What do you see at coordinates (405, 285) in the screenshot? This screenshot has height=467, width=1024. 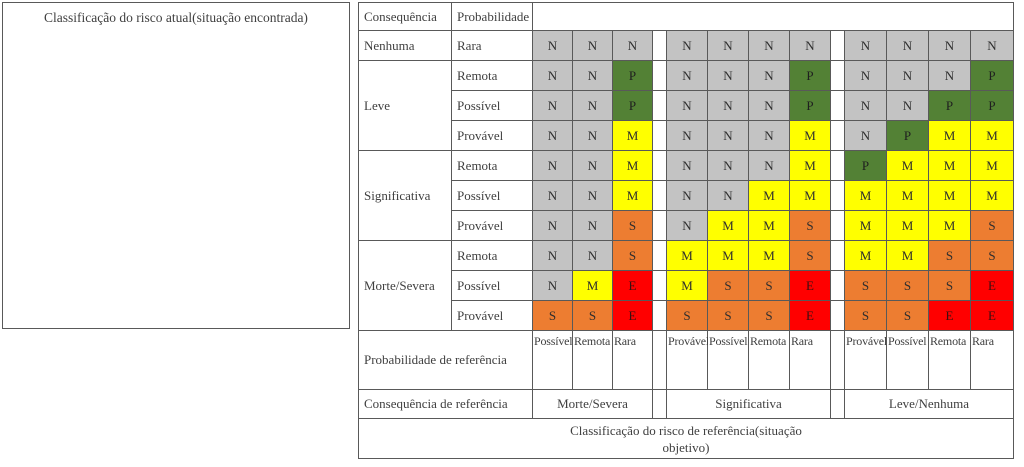 I see `consequence-label-morte-severa: Morte/Severa` at bounding box center [405, 285].